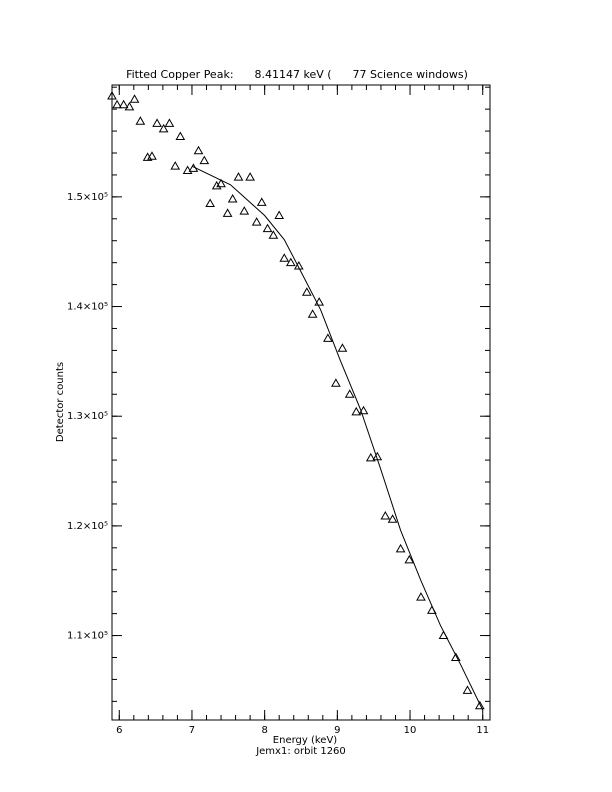 This screenshot has width=612, height=792. What do you see at coordinates (87, 307) in the screenshot?
I see `y-tick-label: 1.4×10⁵` at bounding box center [87, 307].